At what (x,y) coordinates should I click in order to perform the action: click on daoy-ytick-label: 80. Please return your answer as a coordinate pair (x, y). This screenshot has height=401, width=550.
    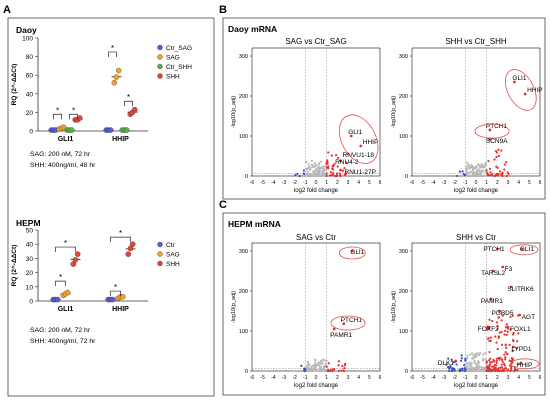
    Looking at the image, I should click on (30, 57).